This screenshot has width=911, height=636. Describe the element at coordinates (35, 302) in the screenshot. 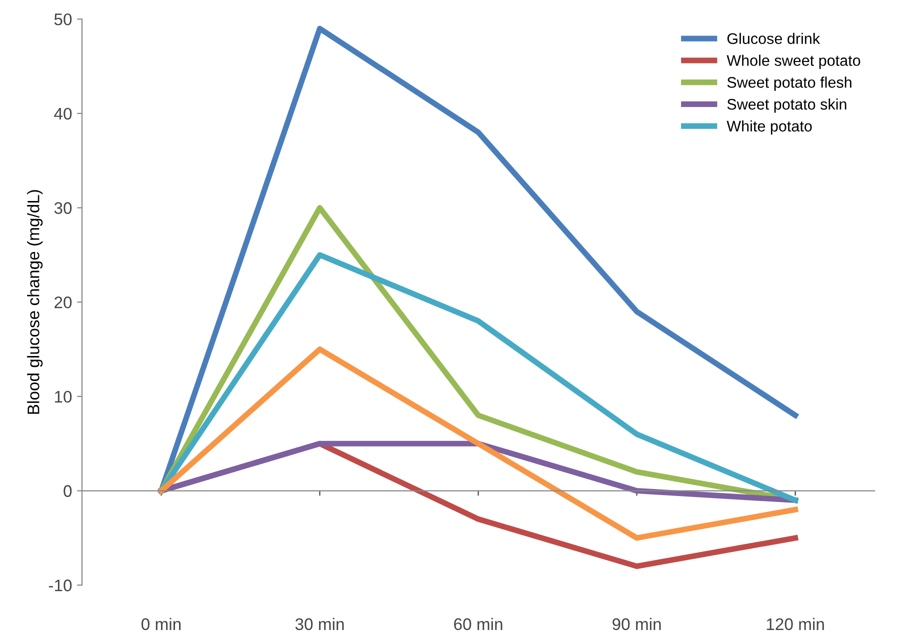

I see `y-axis-title: Blood glucose change (mg/dL)` at that location.